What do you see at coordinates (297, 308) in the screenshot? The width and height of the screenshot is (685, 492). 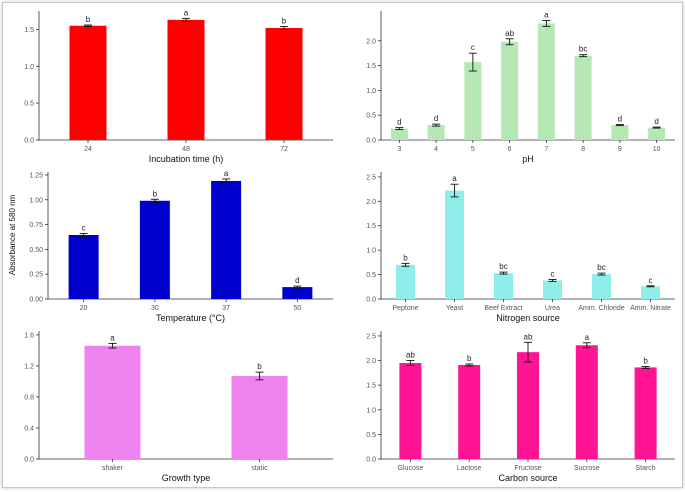 I see `x-tick-label: 50` at bounding box center [297, 308].